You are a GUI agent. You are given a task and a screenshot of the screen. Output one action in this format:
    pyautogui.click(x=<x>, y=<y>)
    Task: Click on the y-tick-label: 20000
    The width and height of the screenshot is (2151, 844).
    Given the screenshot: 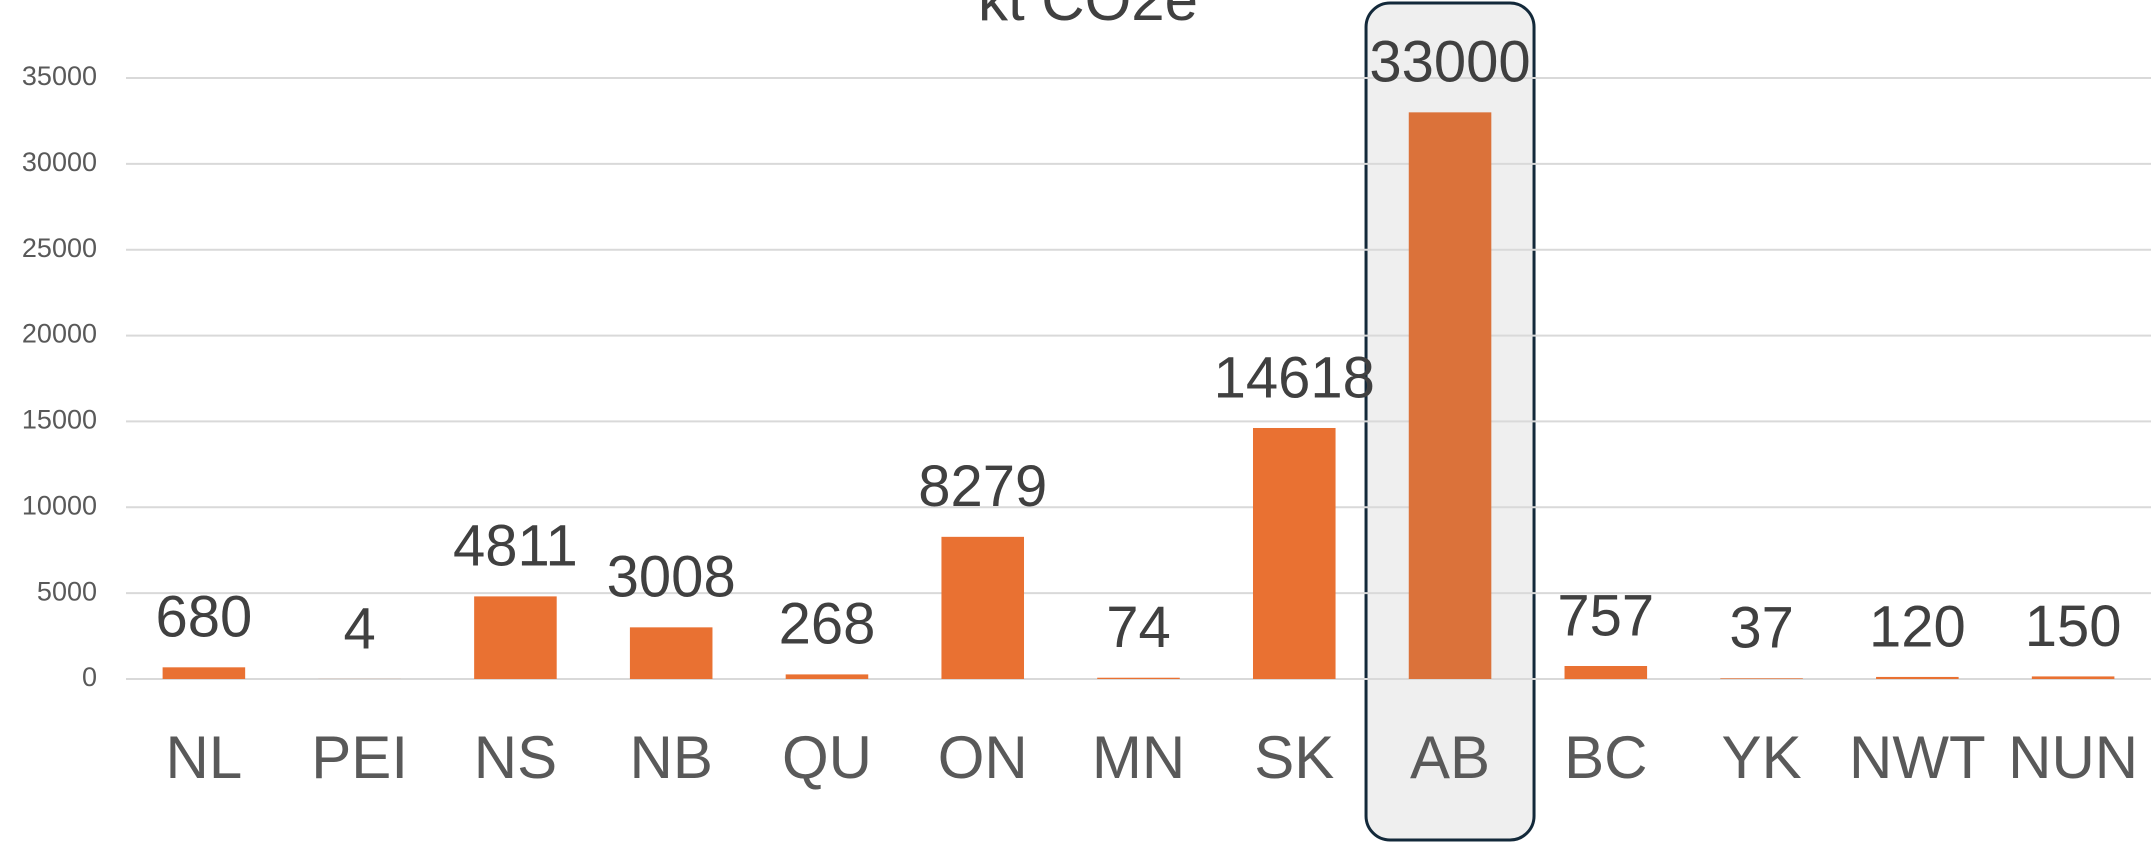 What is the action you would take?
    pyautogui.click(x=59, y=334)
    